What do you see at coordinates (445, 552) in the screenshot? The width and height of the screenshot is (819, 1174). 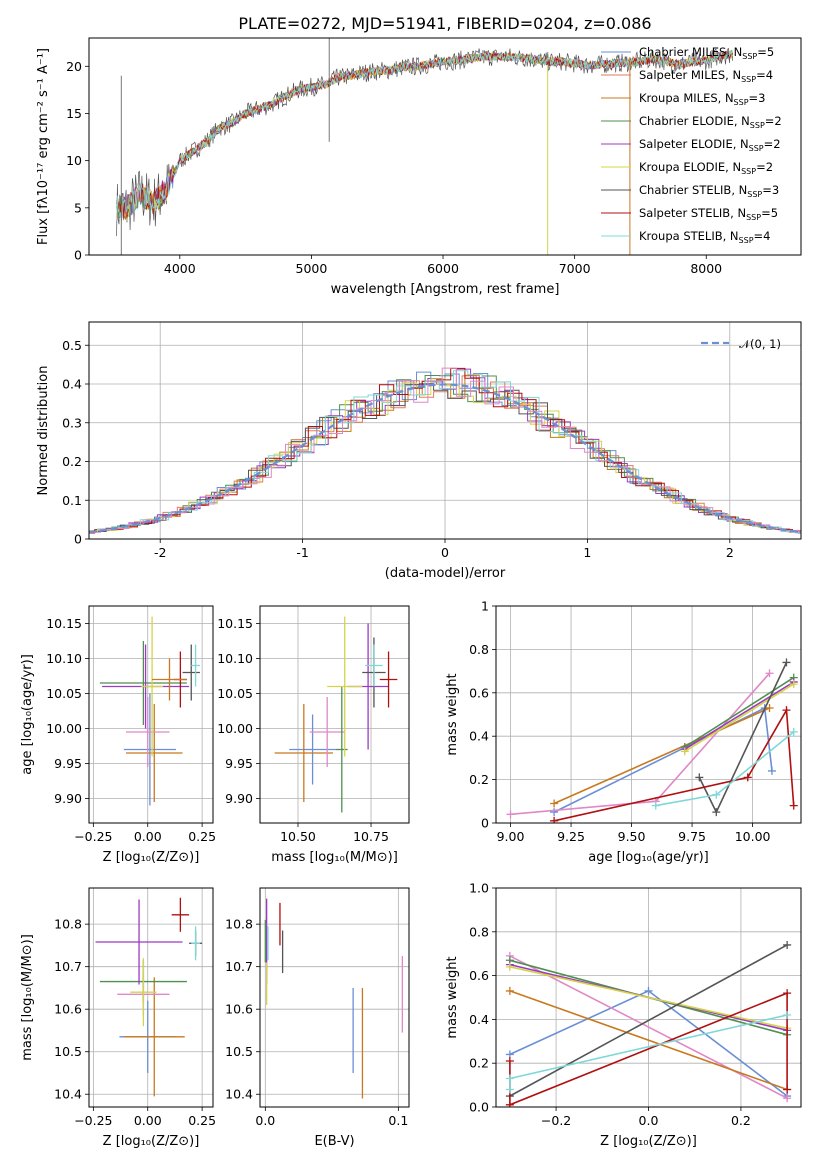 I see `x-tick-label: 0` at bounding box center [445, 552].